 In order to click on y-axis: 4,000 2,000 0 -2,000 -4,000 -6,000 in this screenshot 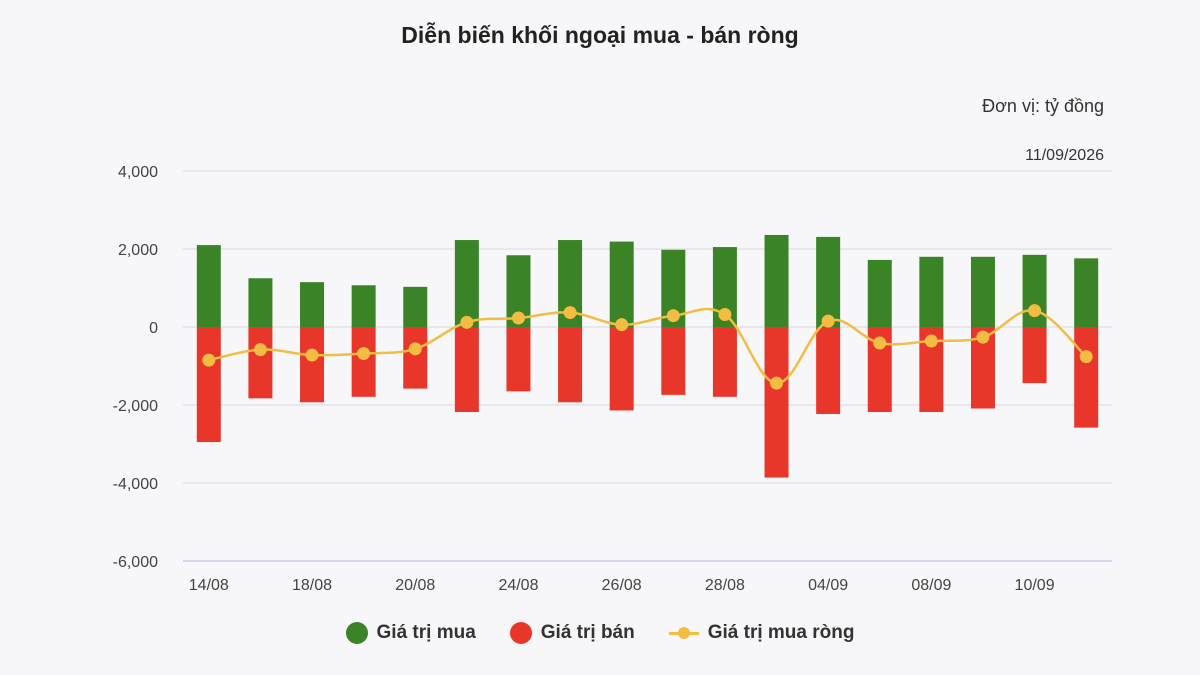, I will do `click(135, 367)`.